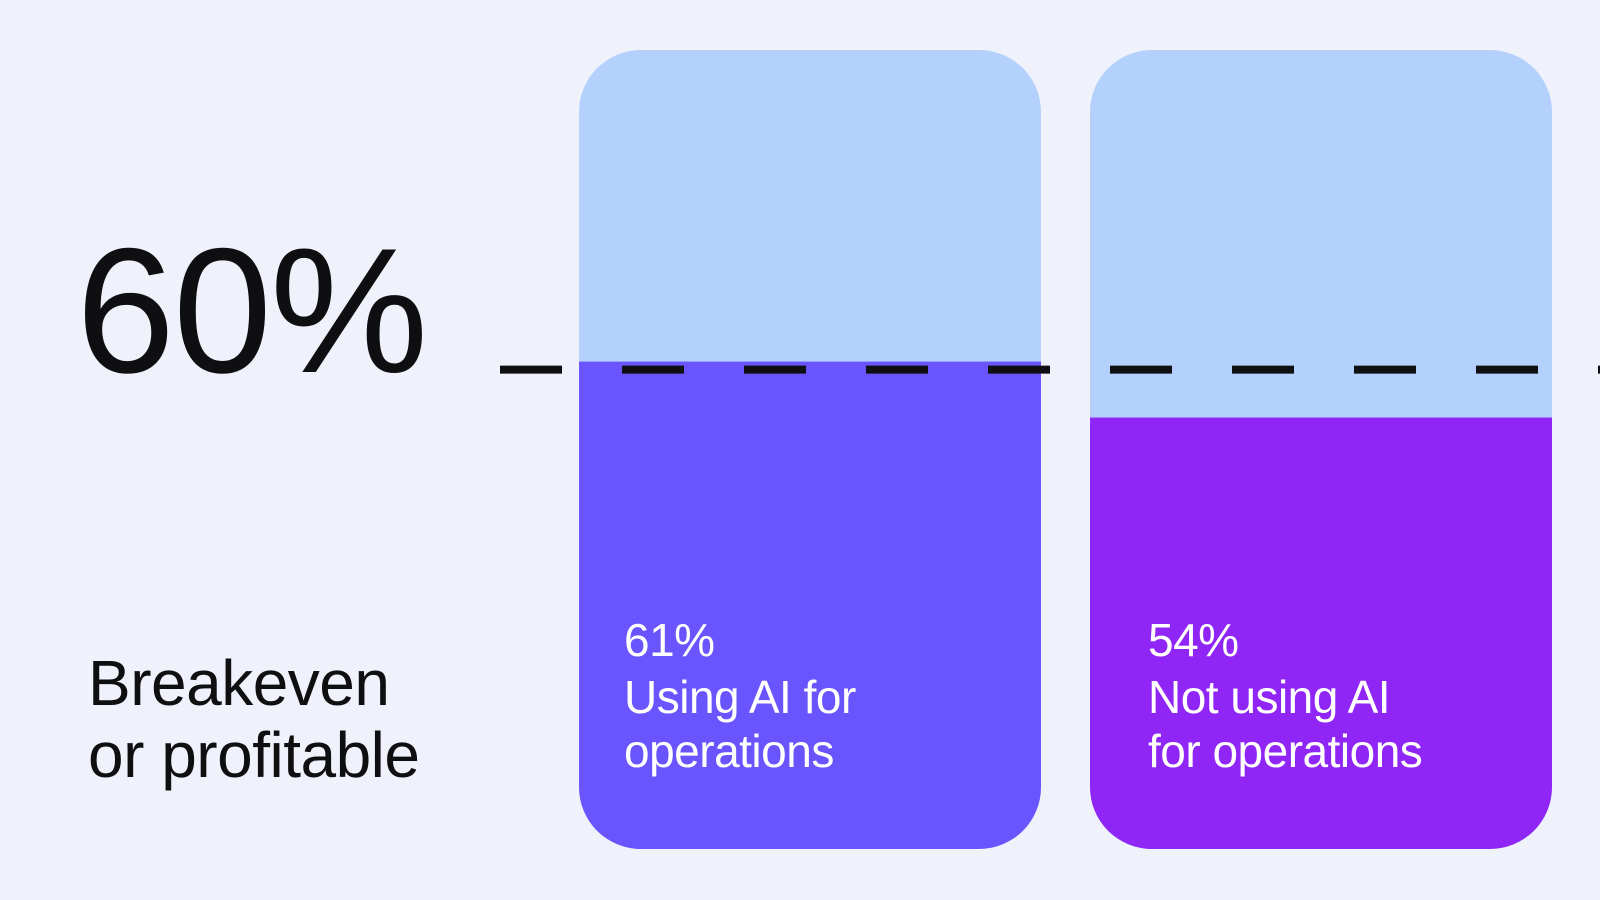  Describe the element at coordinates (1193, 640) in the screenshot. I see `bar-value-label-1: 54%` at that location.